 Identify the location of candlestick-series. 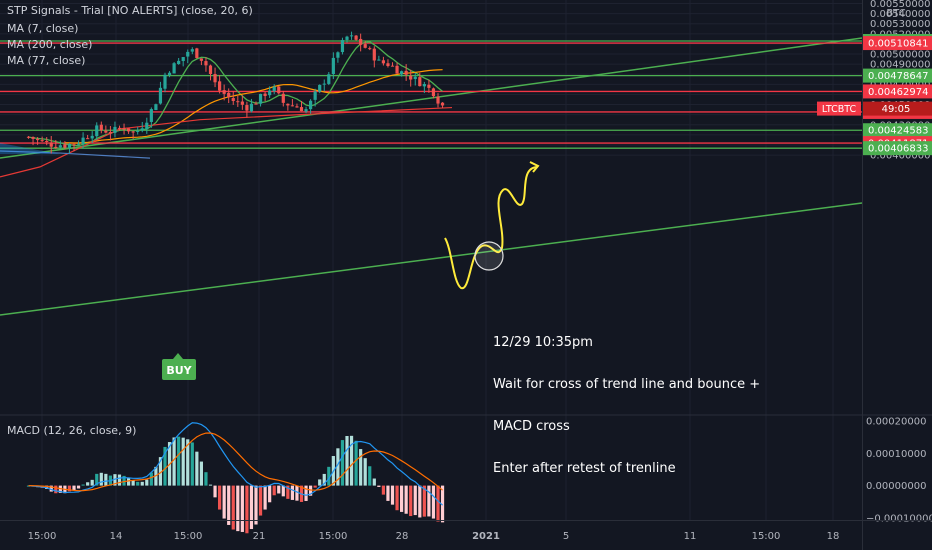
(235, 92).